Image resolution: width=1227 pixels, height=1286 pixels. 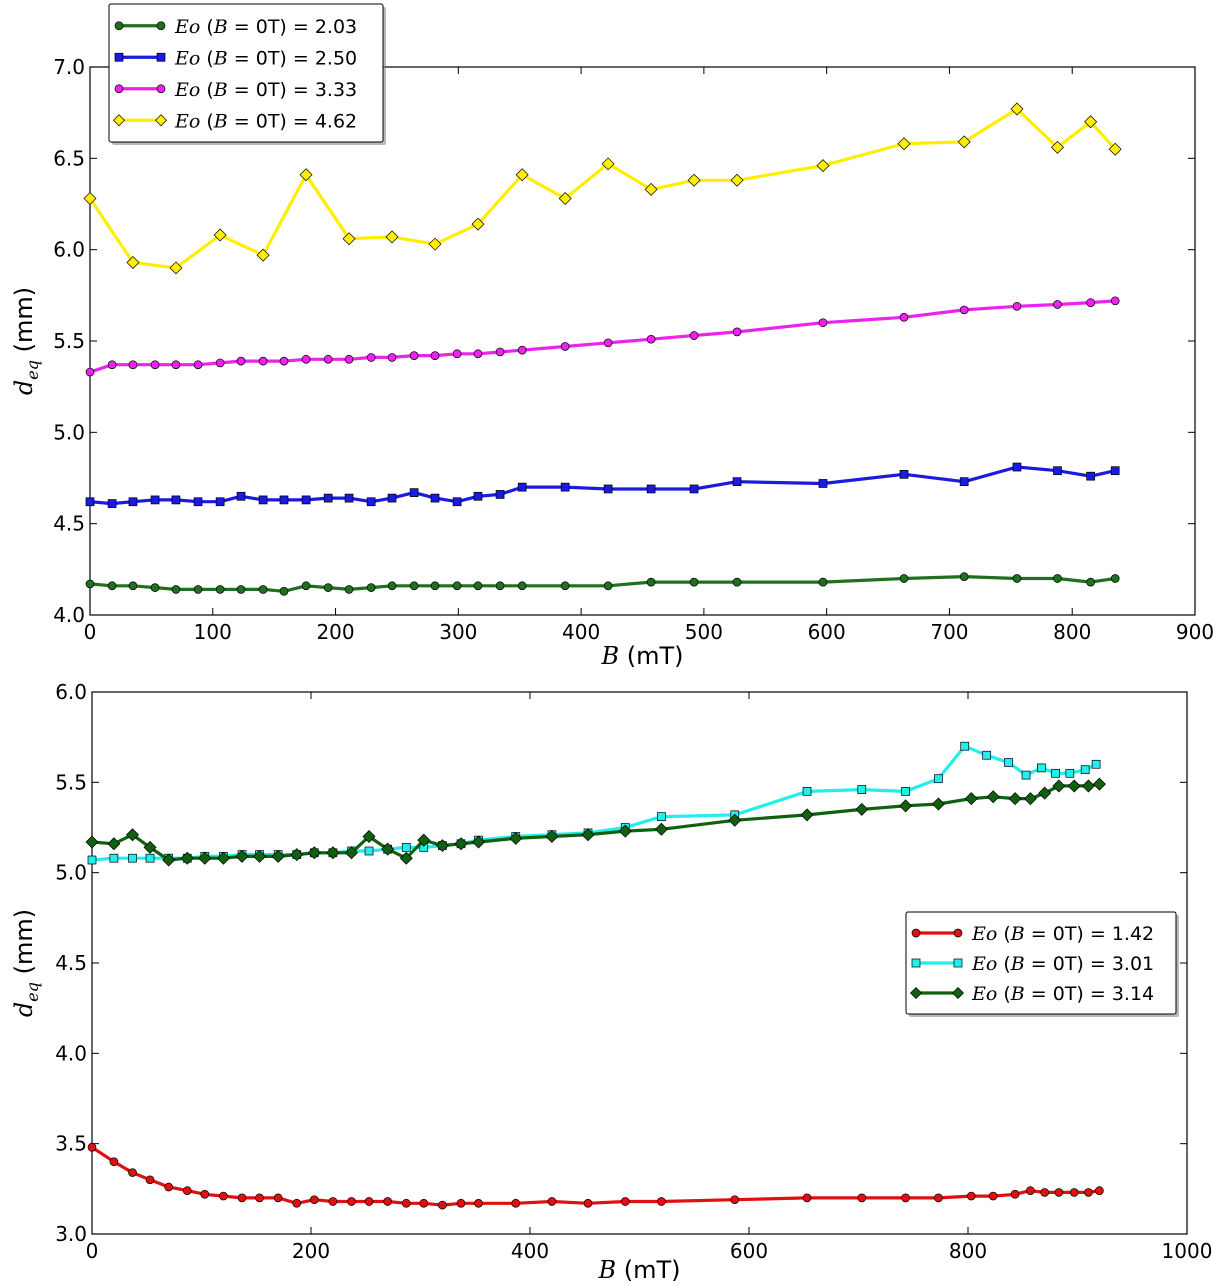 I want to click on y-tick-label: 3.0, so click(x=71, y=1234).